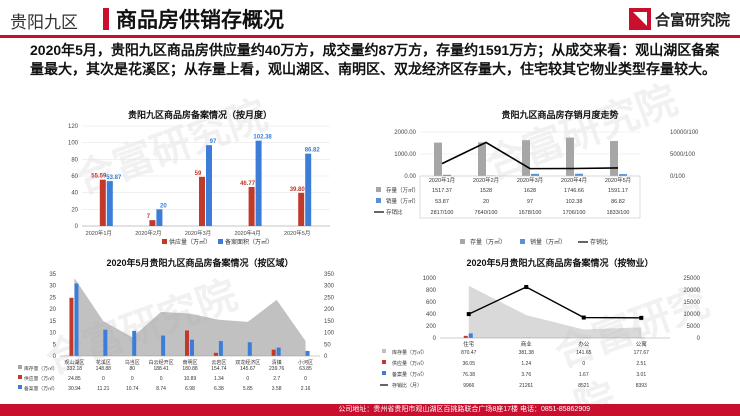 The height and width of the screenshot is (416, 740). I want to click on table-cell: 1833/100, so click(618, 213).